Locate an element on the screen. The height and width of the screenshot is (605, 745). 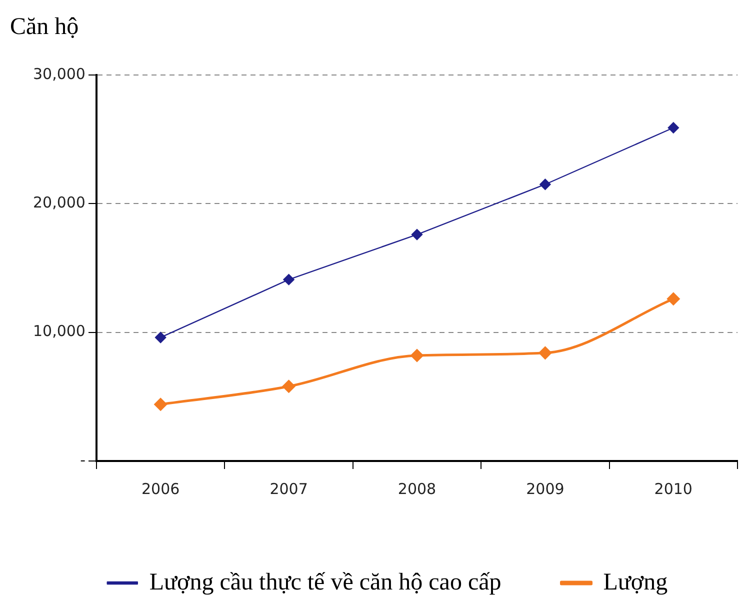
y-tick-label: - is located at coordinates (83, 459).